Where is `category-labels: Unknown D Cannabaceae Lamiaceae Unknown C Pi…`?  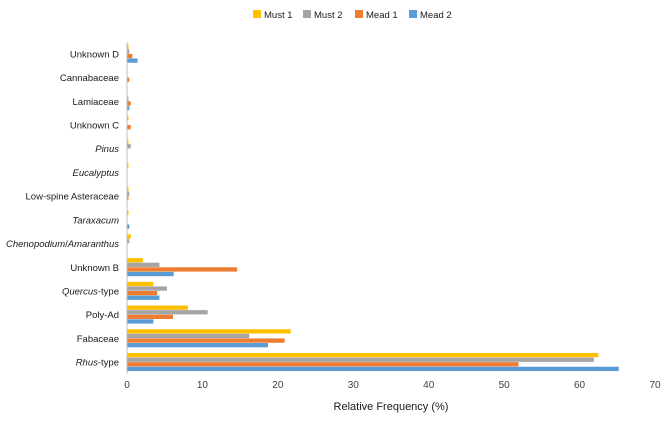
category-labels: Unknown D Cannabaceae Lamiaceae Unknown C Pi… is located at coordinates (62, 208).